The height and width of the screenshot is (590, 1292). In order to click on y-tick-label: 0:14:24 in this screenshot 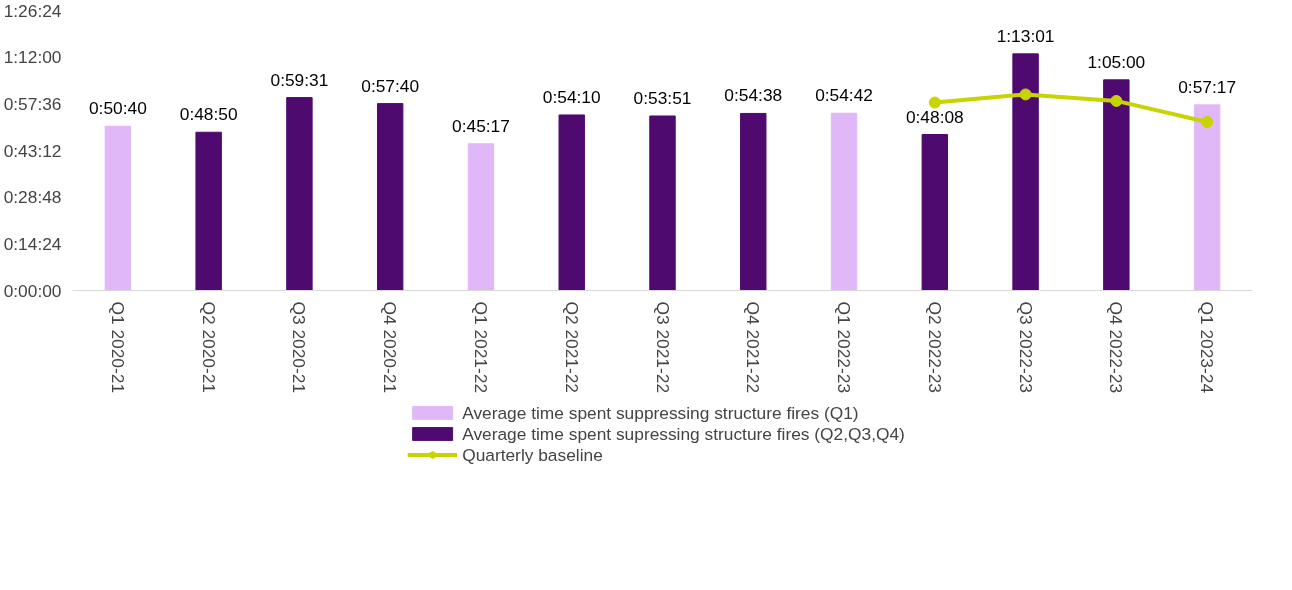, I will do `click(32, 243)`.